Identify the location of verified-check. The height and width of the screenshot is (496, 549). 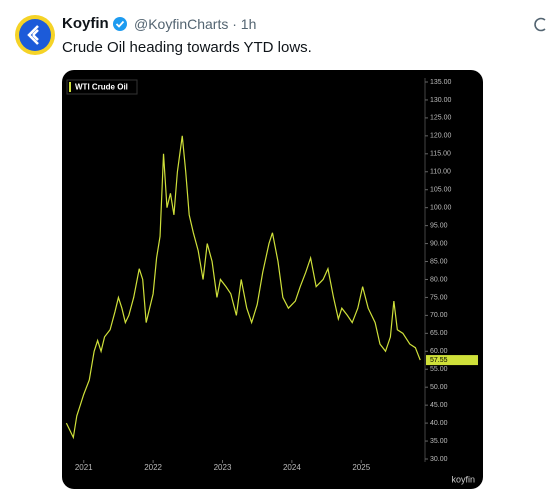
(120, 24).